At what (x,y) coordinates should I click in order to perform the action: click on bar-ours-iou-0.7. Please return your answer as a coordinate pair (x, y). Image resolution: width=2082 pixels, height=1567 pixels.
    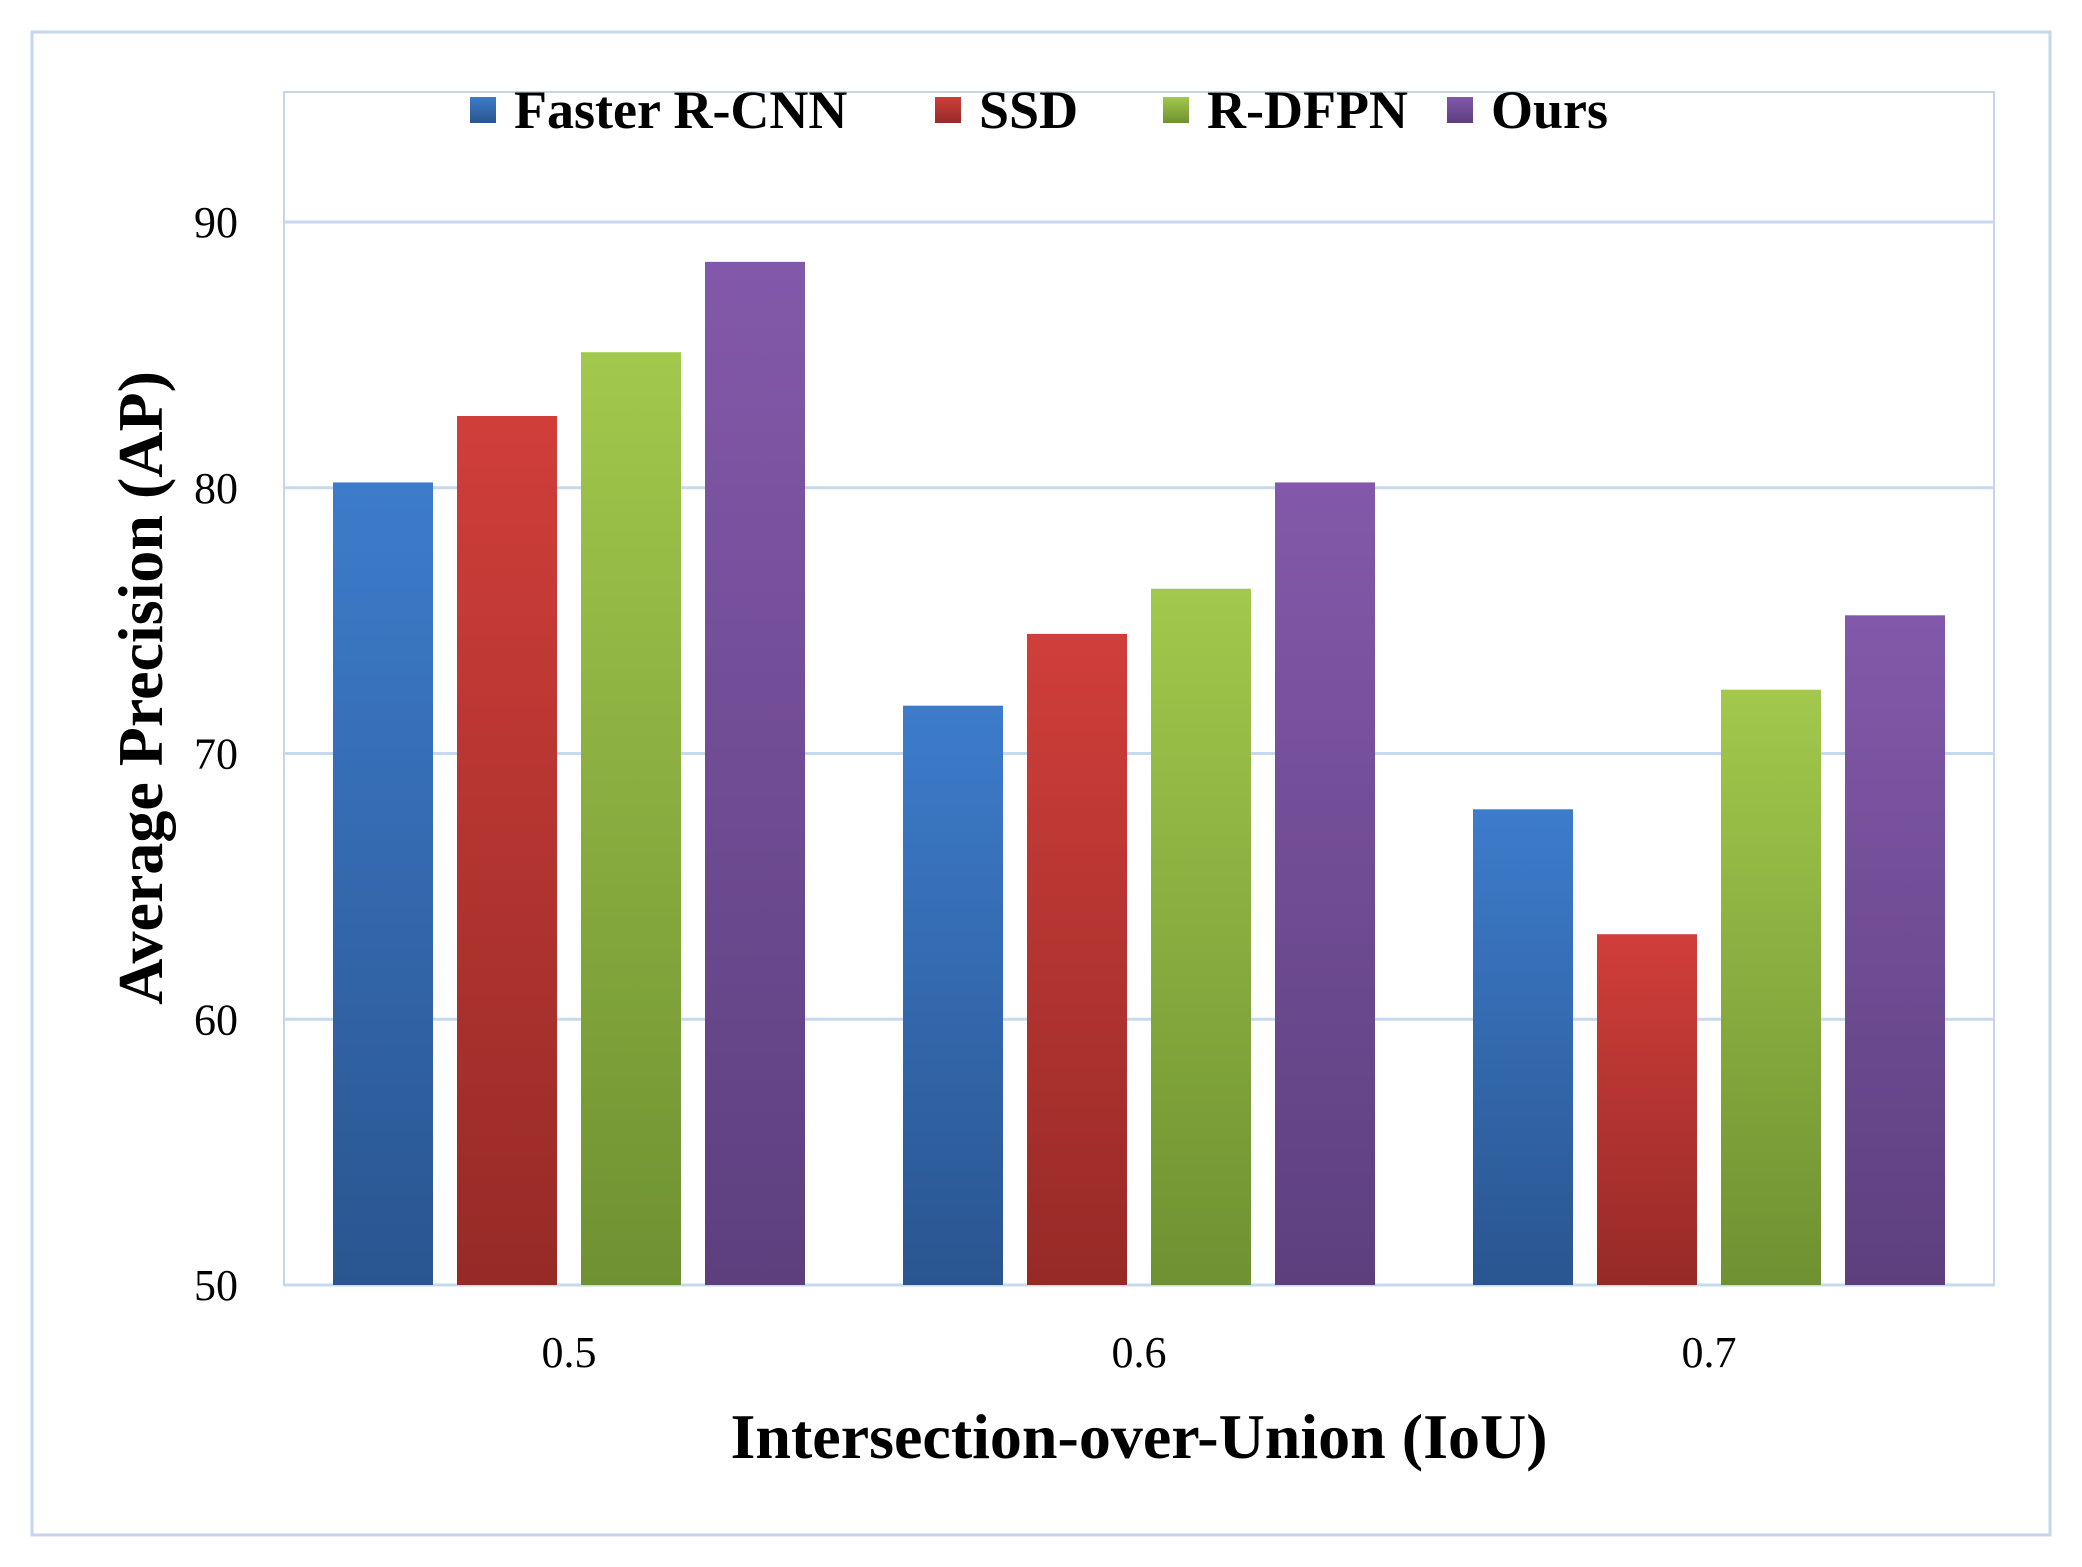
    Looking at the image, I should click on (1895, 950).